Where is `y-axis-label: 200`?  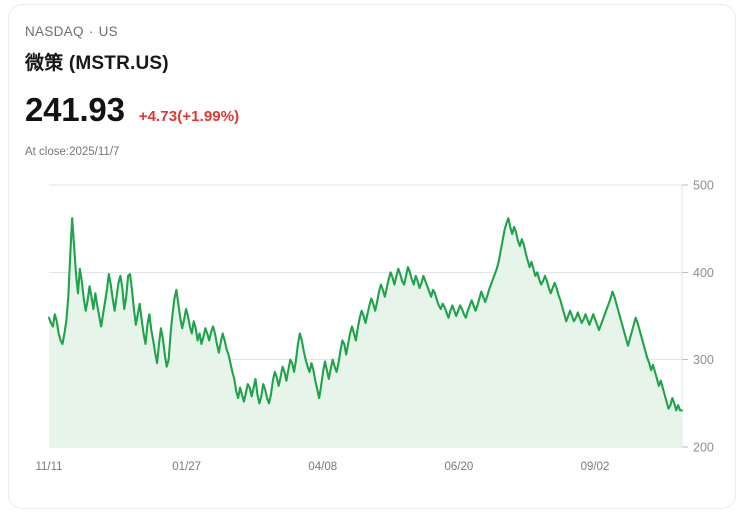
y-axis-label: 200 is located at coordinates (703, 448).